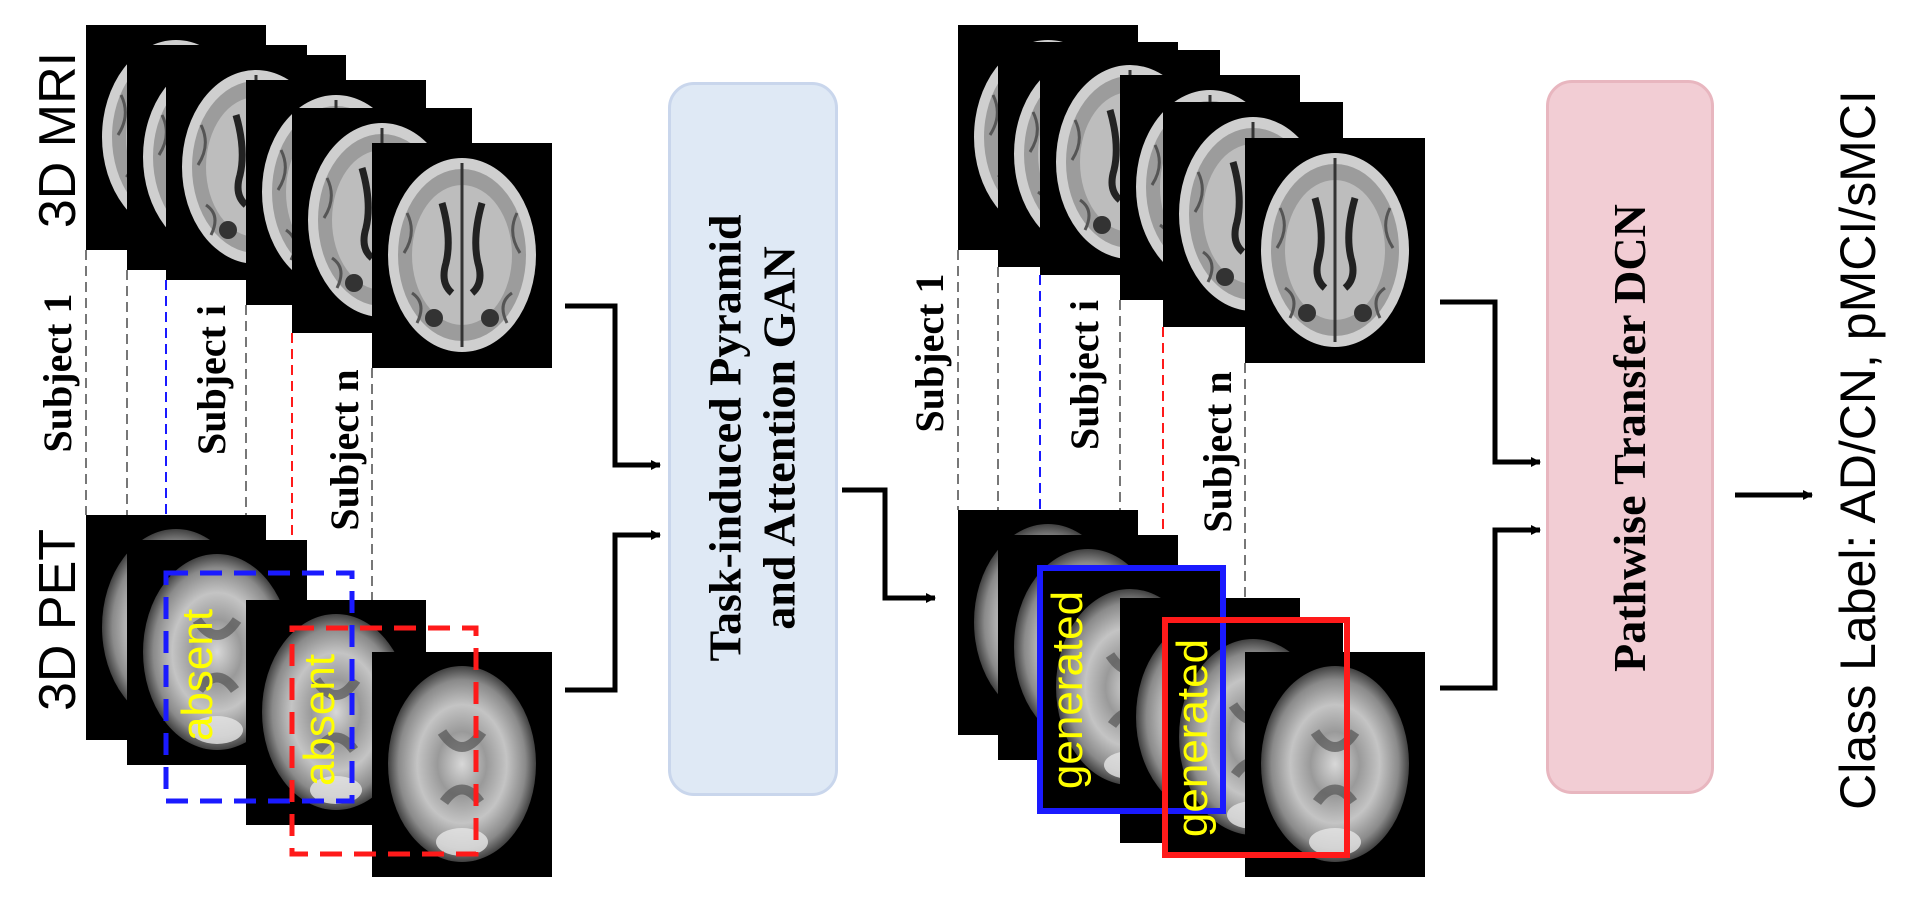 Image resolution: width=1913 pixels, height=911 pixels. I want to click on subject-n-label: Subject n, so click(344, 450).